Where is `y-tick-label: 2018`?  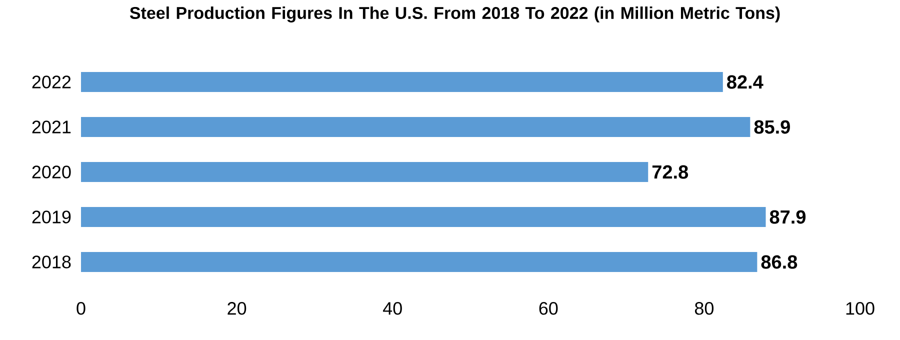
y-tick-label: 2018 is located at coordinates (51, 262).